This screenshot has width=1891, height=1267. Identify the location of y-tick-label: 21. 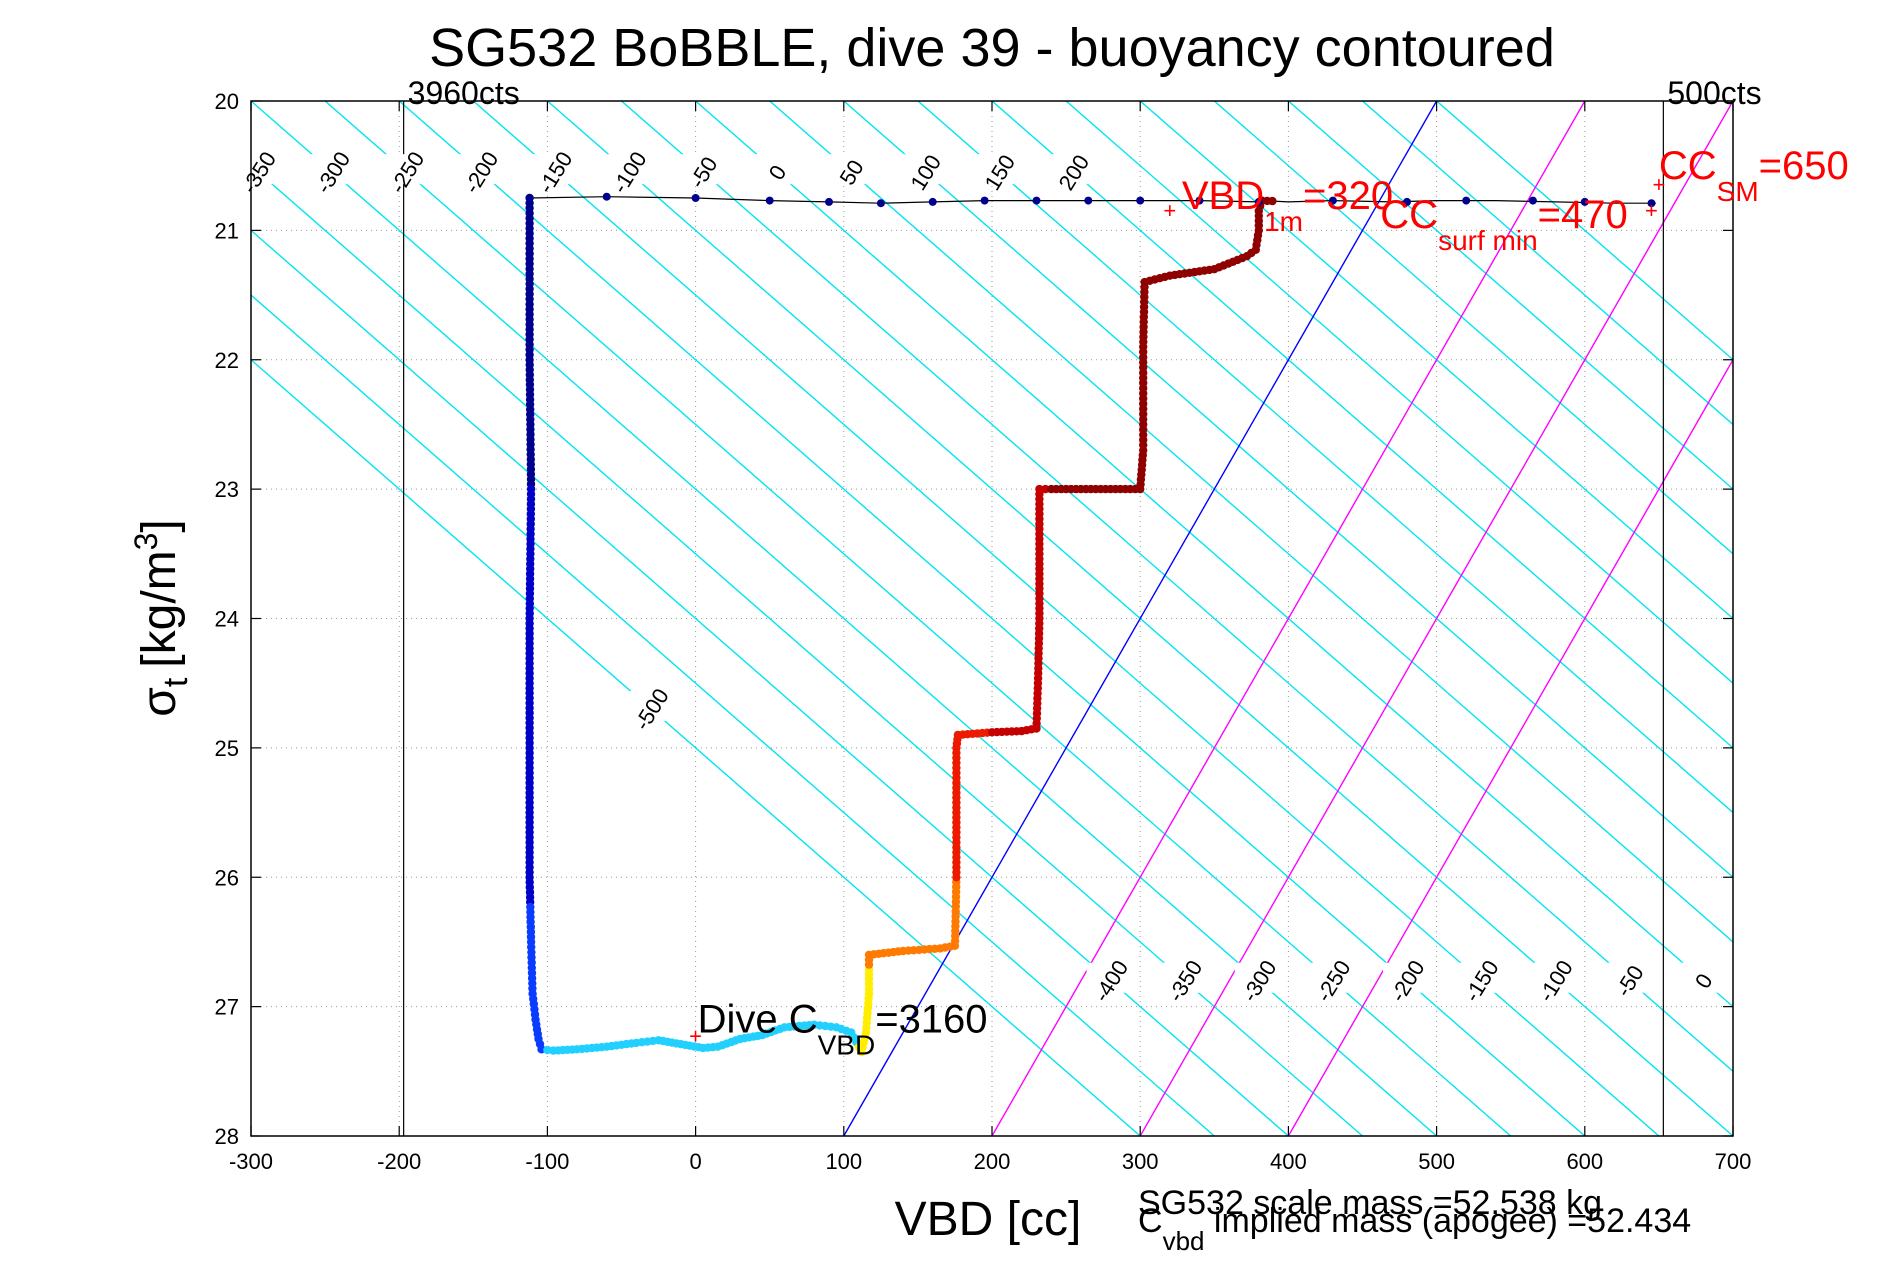
(227, 230).